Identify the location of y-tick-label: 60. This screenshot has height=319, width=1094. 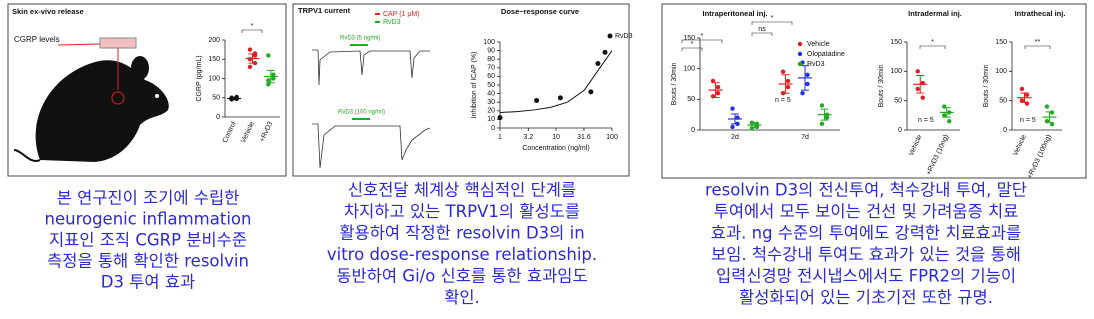
(491, 76).